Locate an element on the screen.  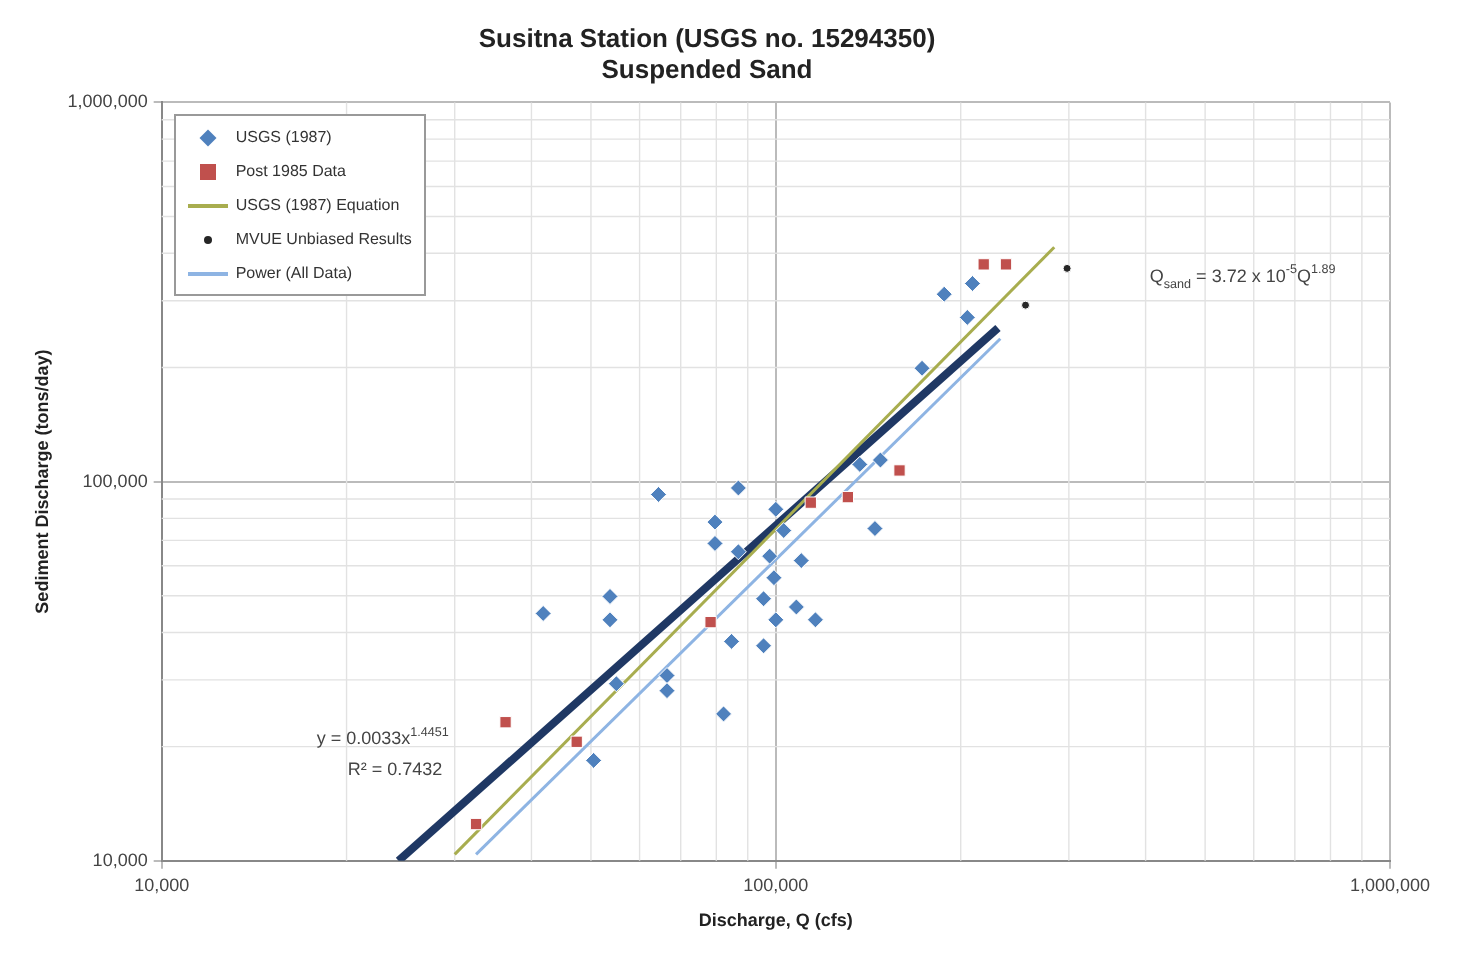
x-tick-label: 10,000 is located at coordinates (162, 884).